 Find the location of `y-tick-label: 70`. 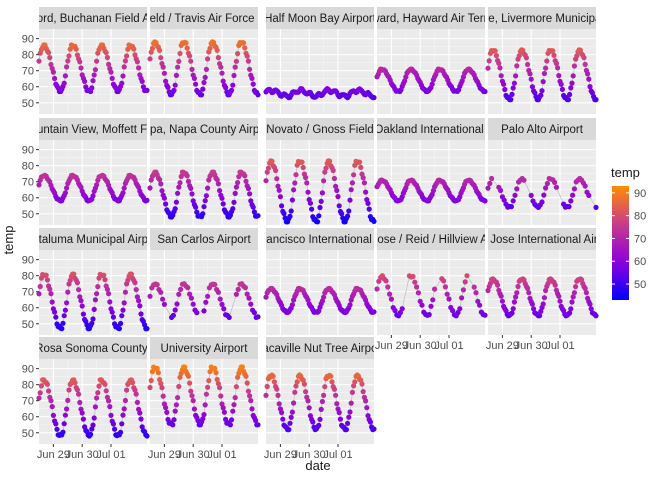

y-tick-label: 70 is located at coordinates (28, 72).